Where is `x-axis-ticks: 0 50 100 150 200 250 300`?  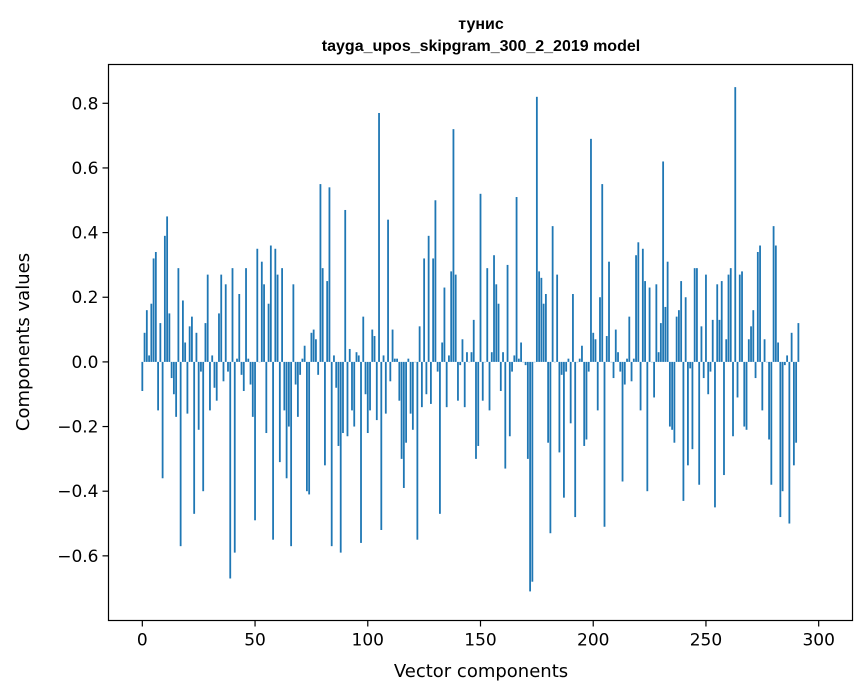
x-axis-ticks: 0 50 100 150 200 250 300 is located at coordinates (486, 635).